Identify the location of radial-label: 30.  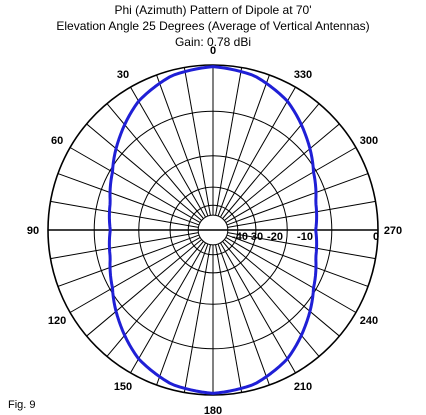
(257, 237).